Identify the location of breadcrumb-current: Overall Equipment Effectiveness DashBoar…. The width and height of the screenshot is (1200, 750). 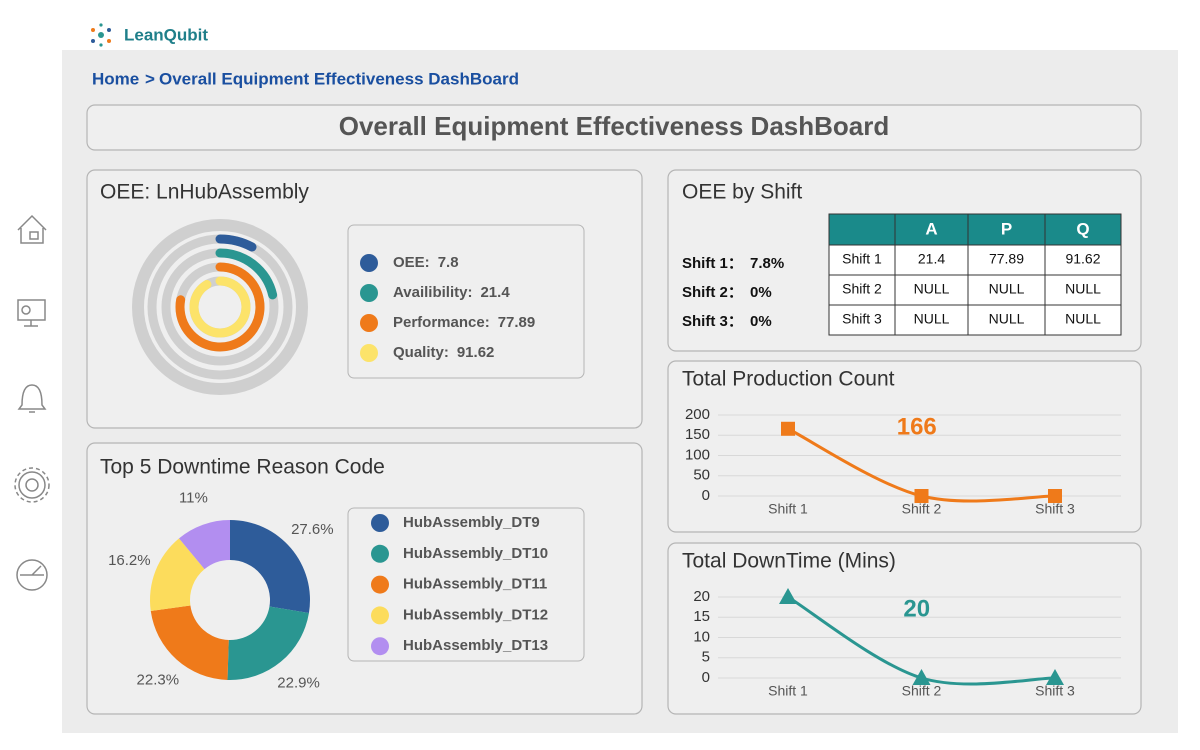
(339, 78).